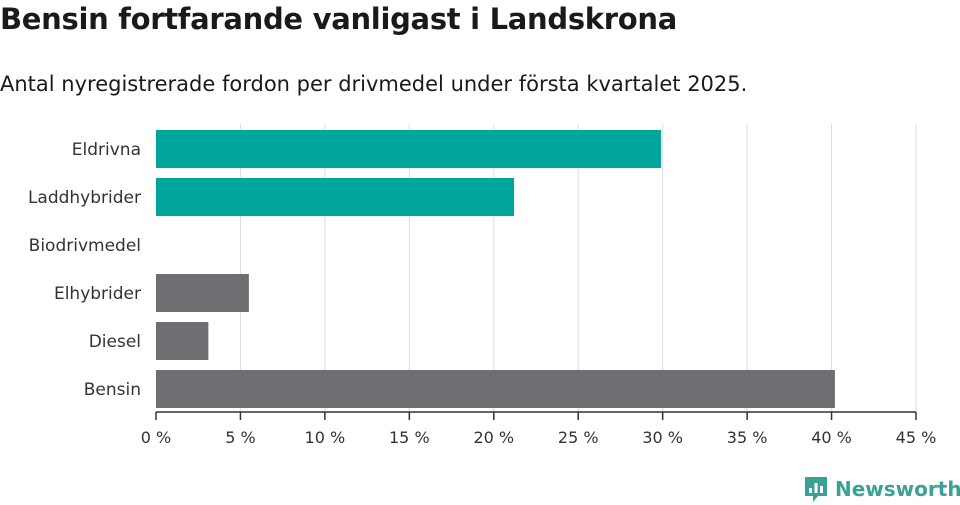  I want to click on x-axis: 0 % 5 % 10 % 15 % 20 % 25 % 30 % 35 % 40 % 45 %, so click(539, 429).